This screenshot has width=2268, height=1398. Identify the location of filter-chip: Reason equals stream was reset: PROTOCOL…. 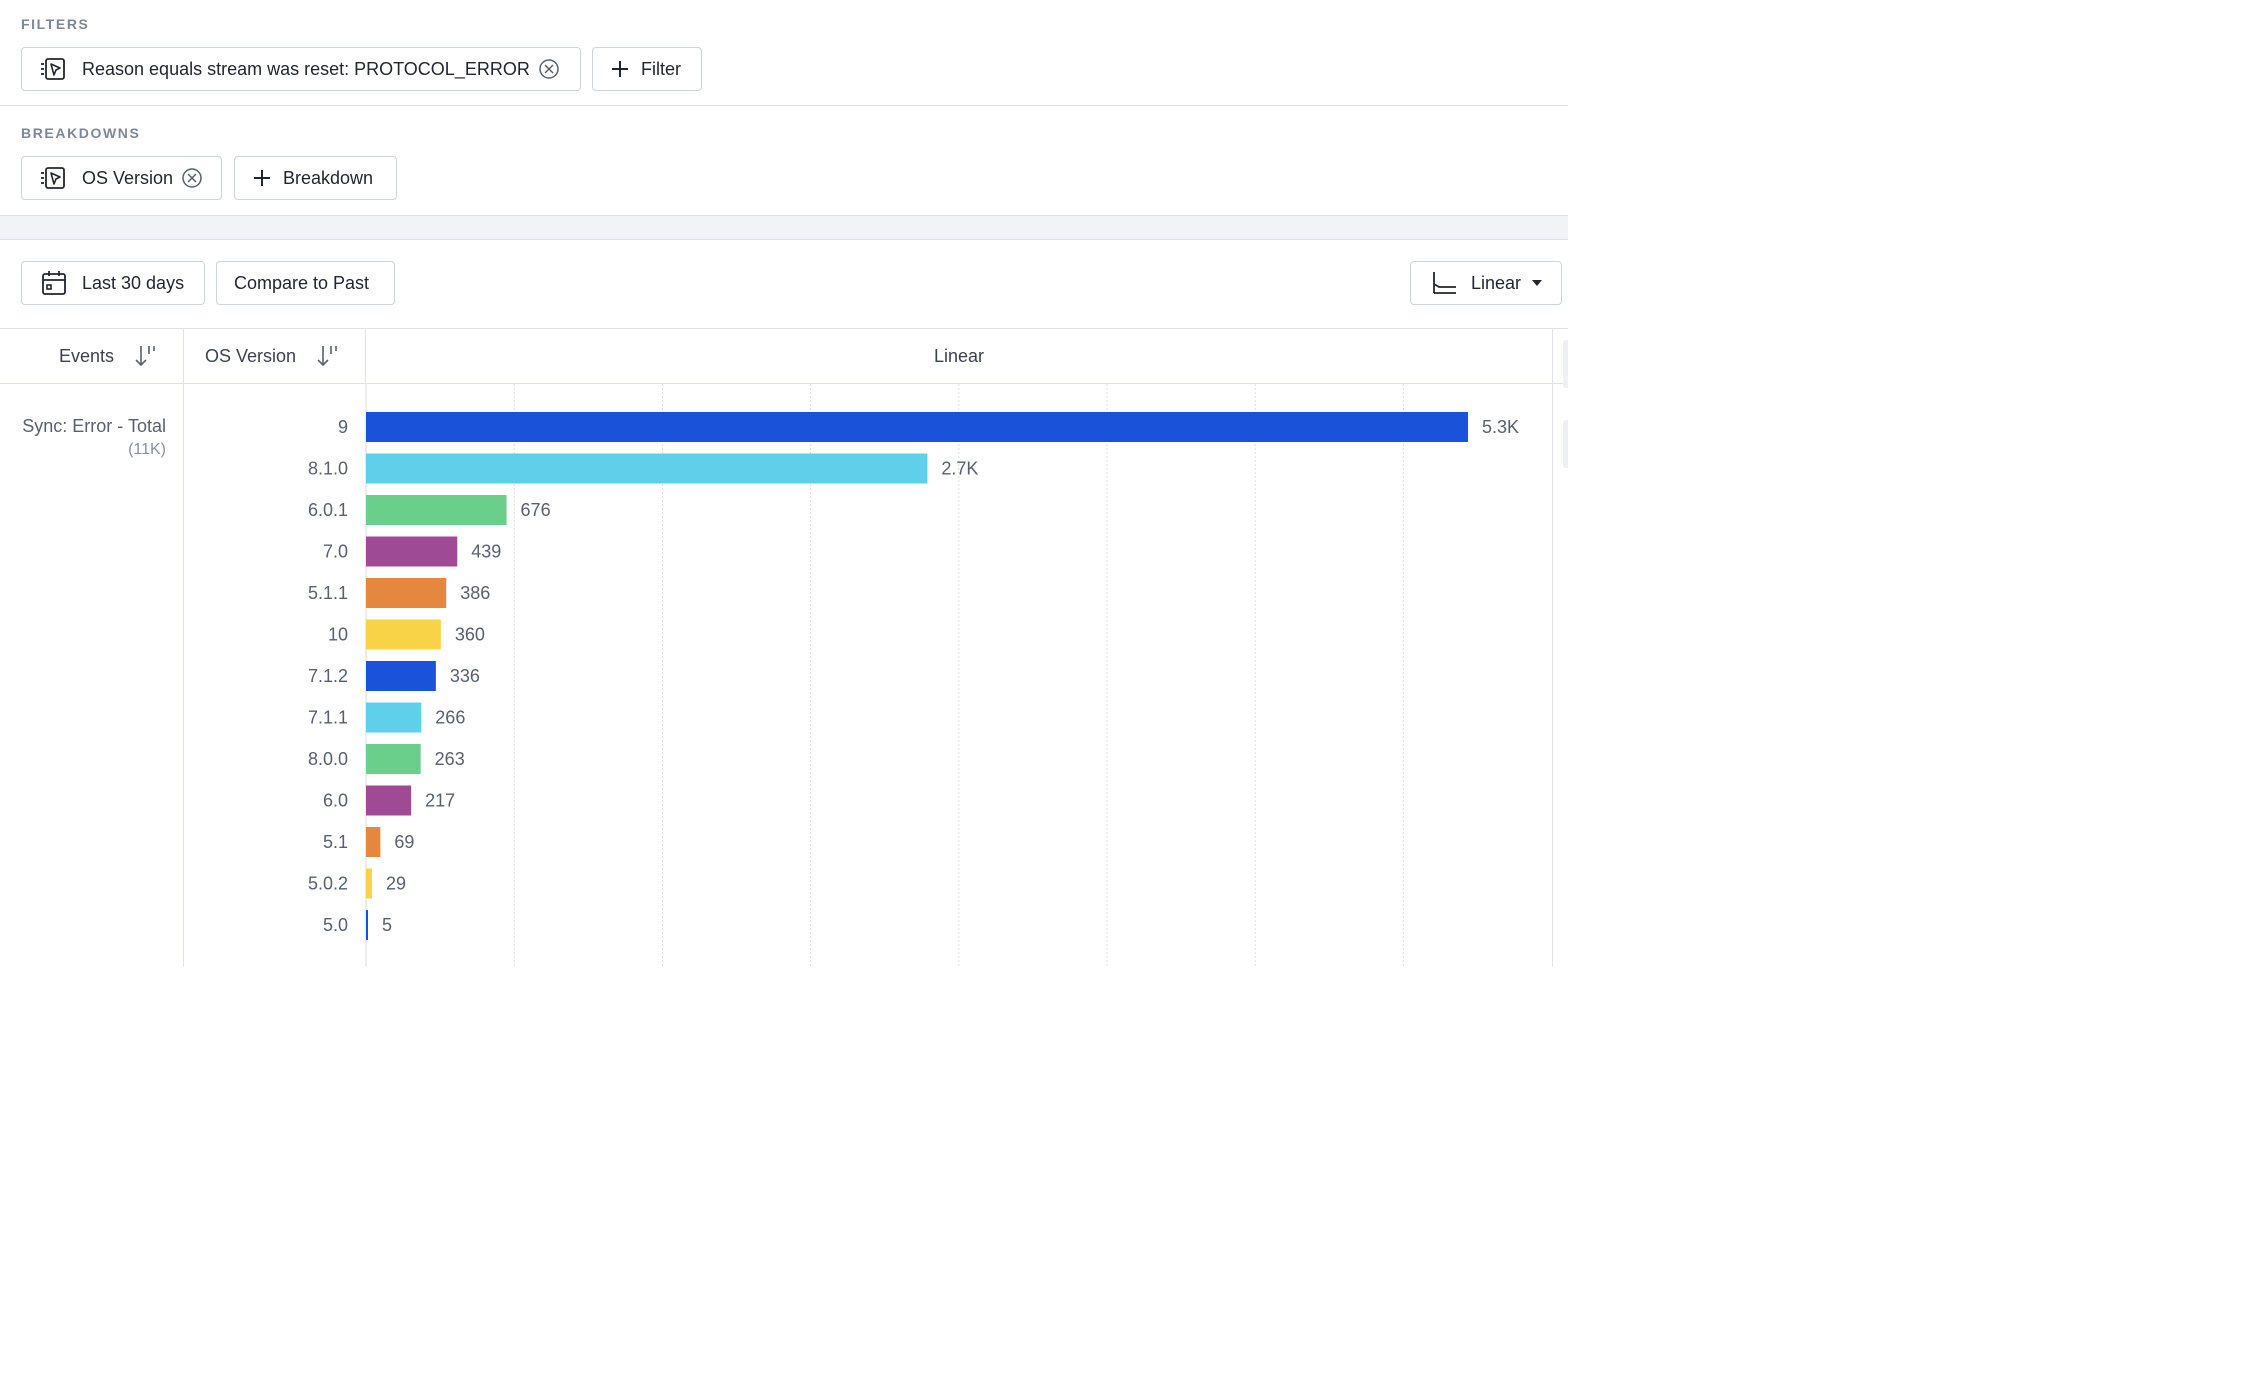
(301, 69).